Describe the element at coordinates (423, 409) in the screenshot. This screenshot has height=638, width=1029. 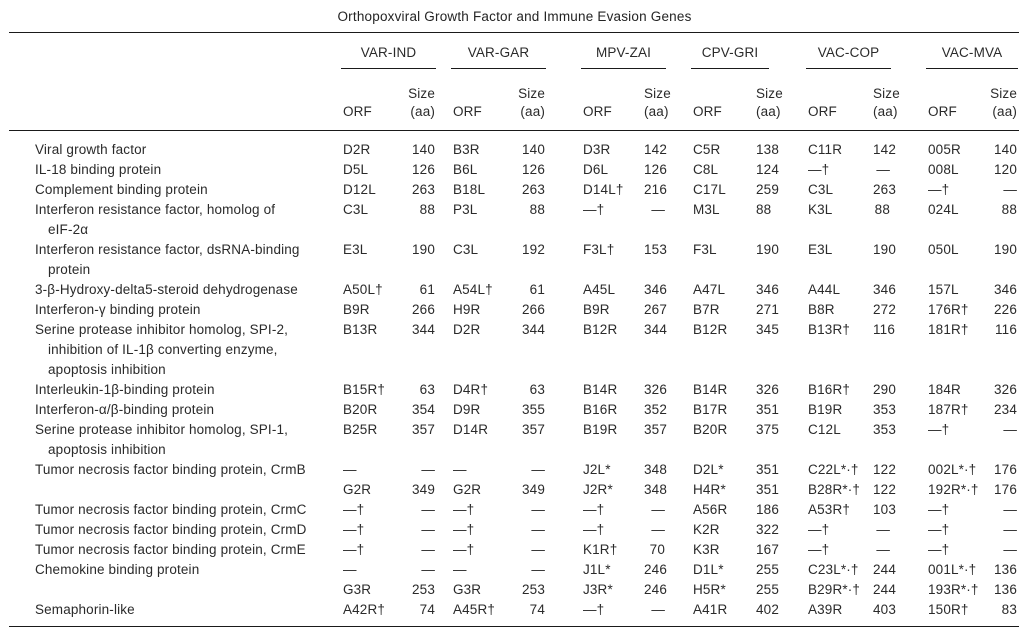
I see `size-cell: 354` at that location.